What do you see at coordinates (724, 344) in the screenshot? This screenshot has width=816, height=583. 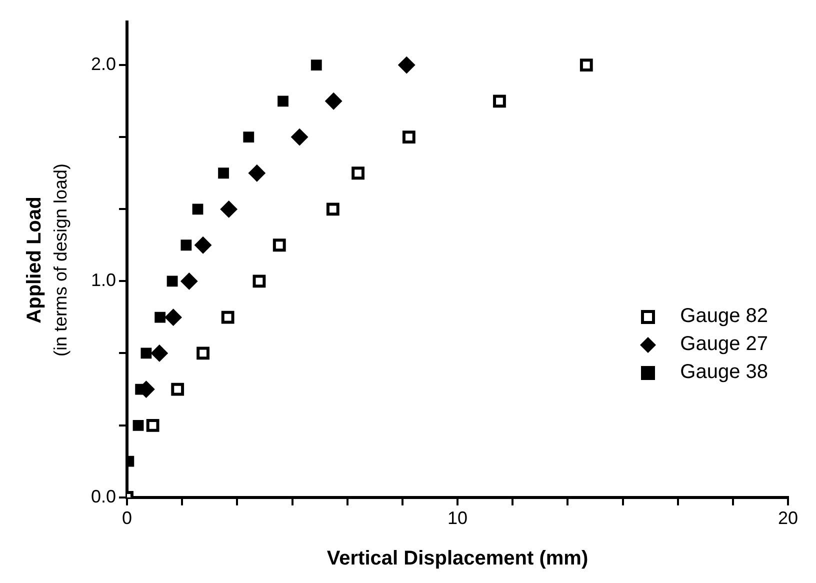 I see `legend-label: Gauge 27` at bounding box center [724, 344].